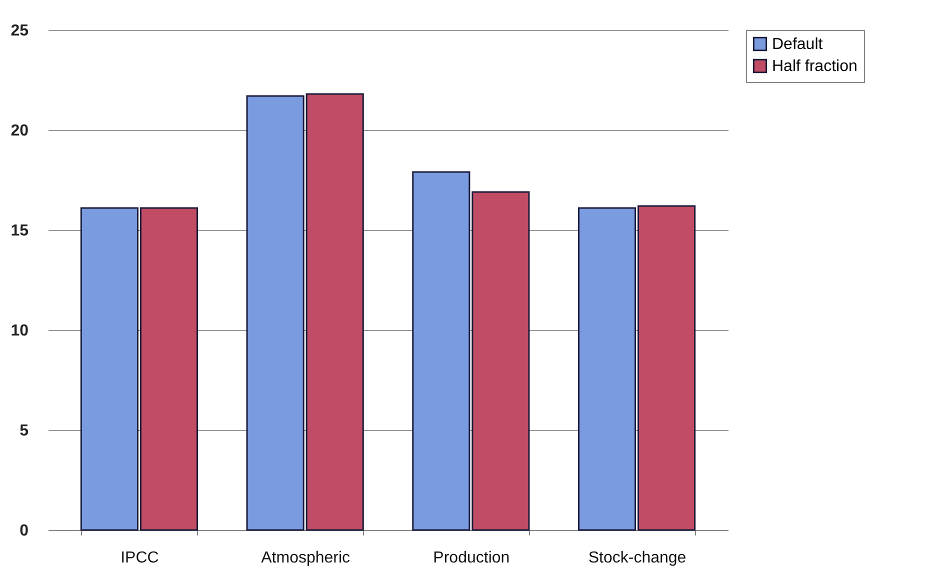  What do you see at coordinates (19, 31) in the screenshot?
I see `y-tick-label: 25` at bounding box center [19, 31].